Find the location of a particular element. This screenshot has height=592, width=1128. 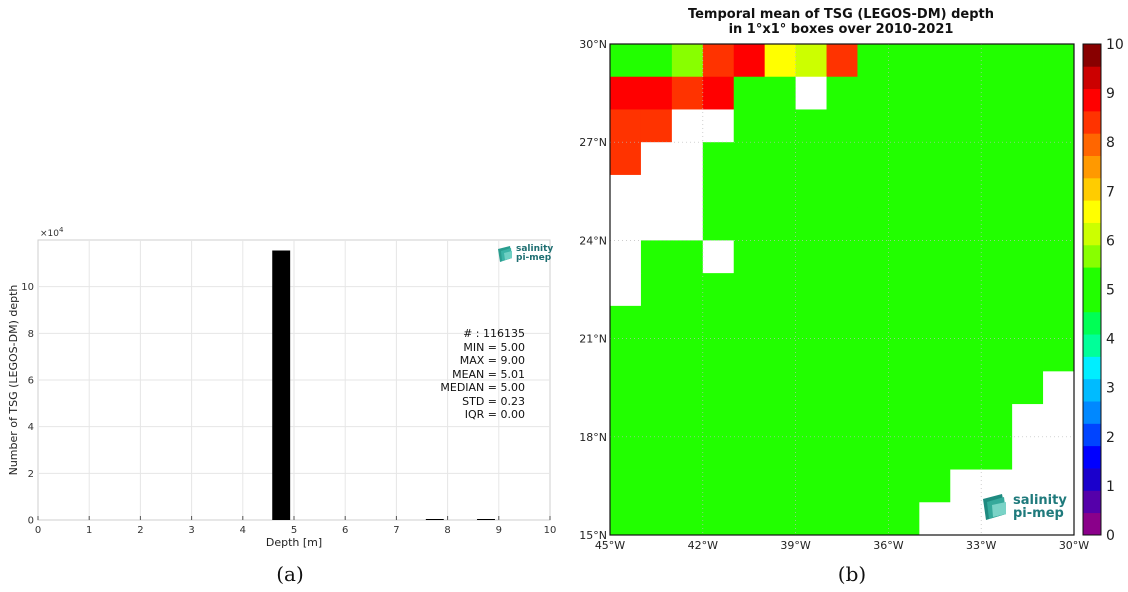

colorbar-tick-label: 8 is located at coordinates (1110, 143).